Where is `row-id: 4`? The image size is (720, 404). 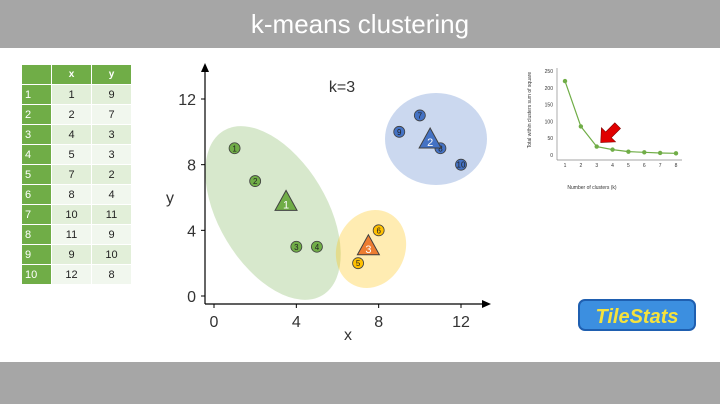
row-id: 4 is located at coordinates (36, 154).